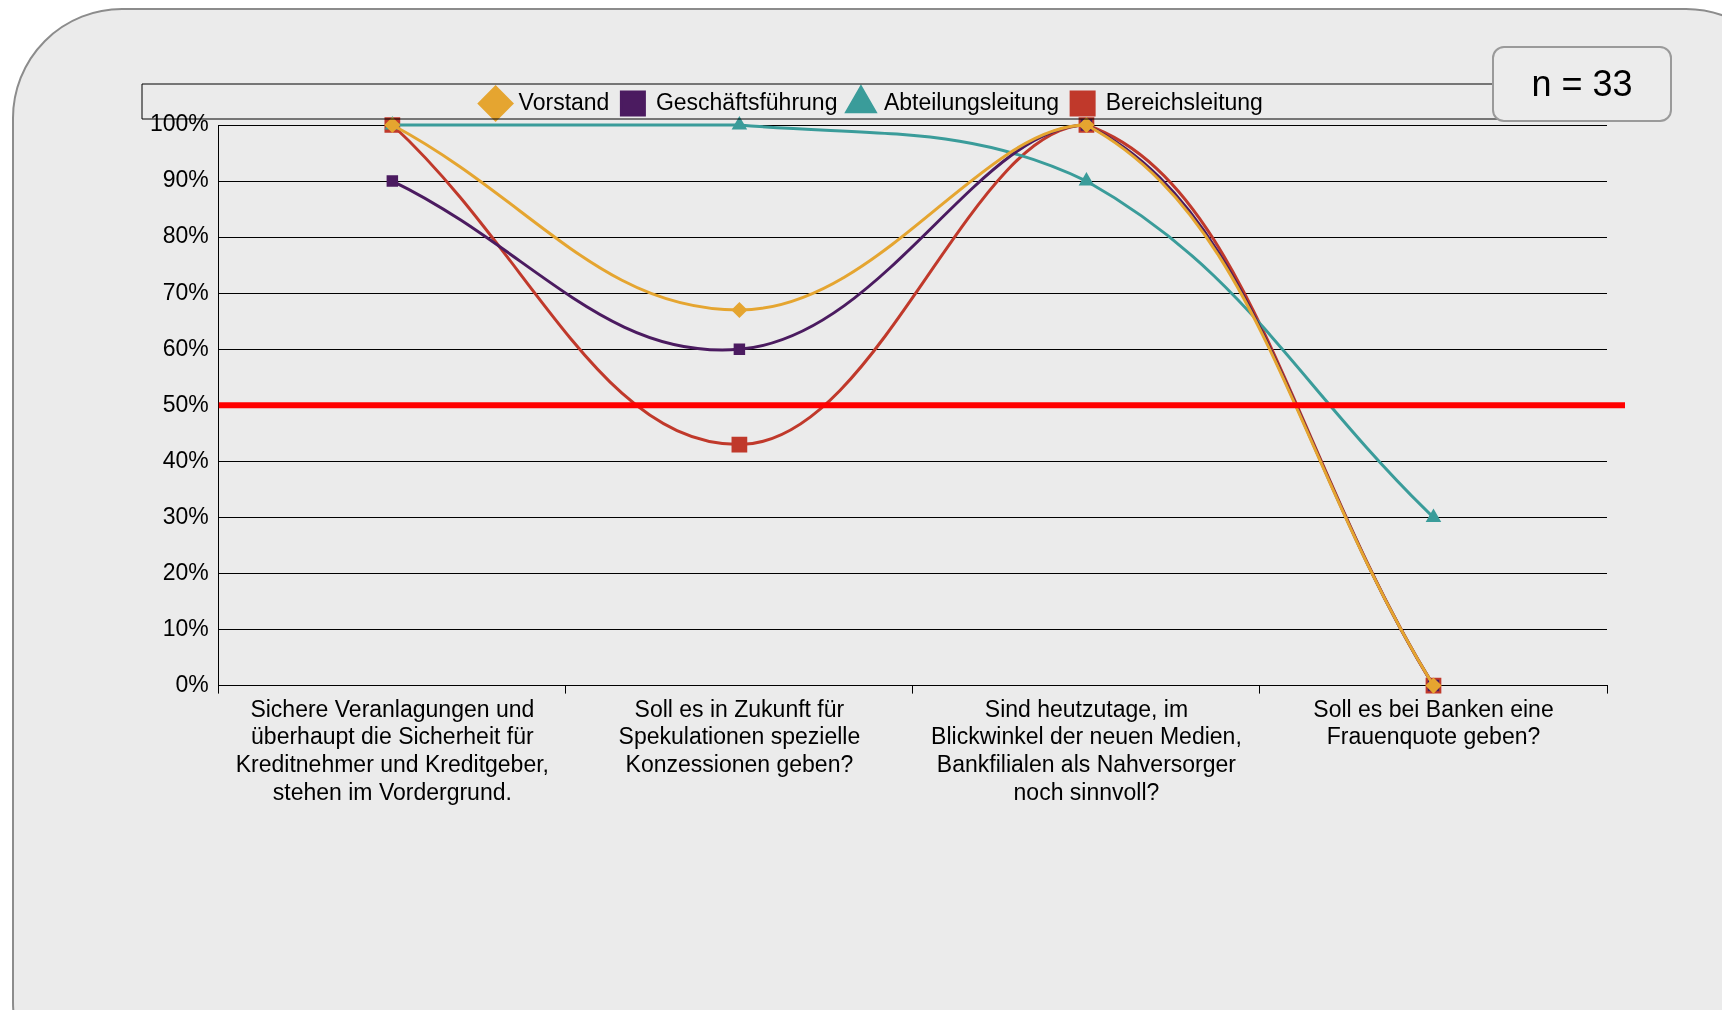 The height and width of the screenshot is (1010, 1722). What do you see at coordinates (185, 571) in the screenshot?
I see `y-tick-label: 20%` at bounding box center [185, 571].